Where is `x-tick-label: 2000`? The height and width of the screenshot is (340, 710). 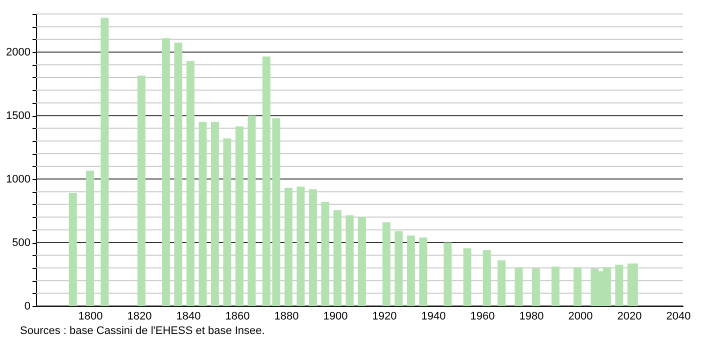 x-tick-label: 2000 is located at coordinates (580, 316).